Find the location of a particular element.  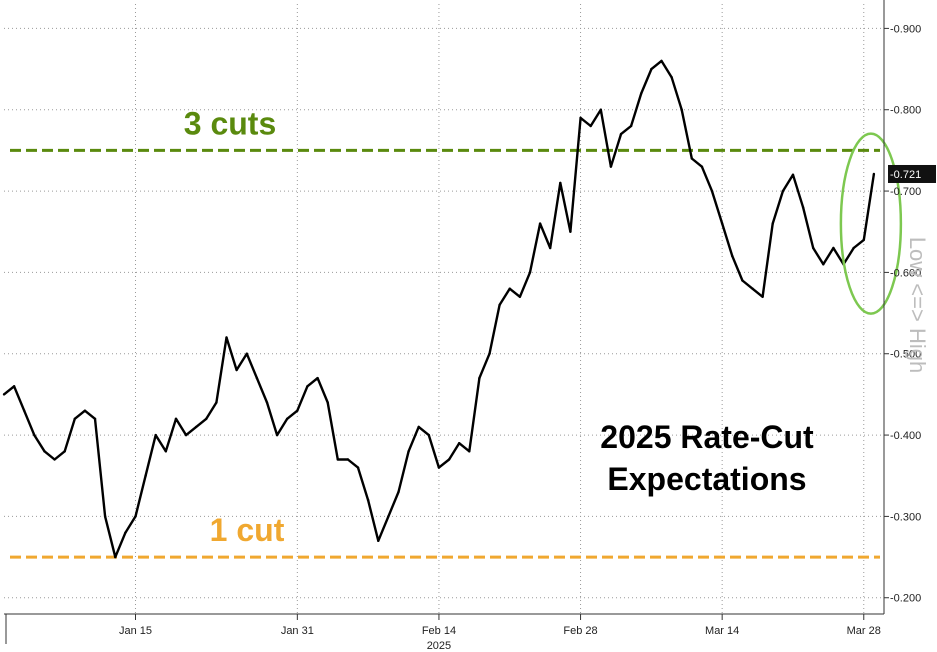

highlight-ellipse is located at coordinates (871, 223).